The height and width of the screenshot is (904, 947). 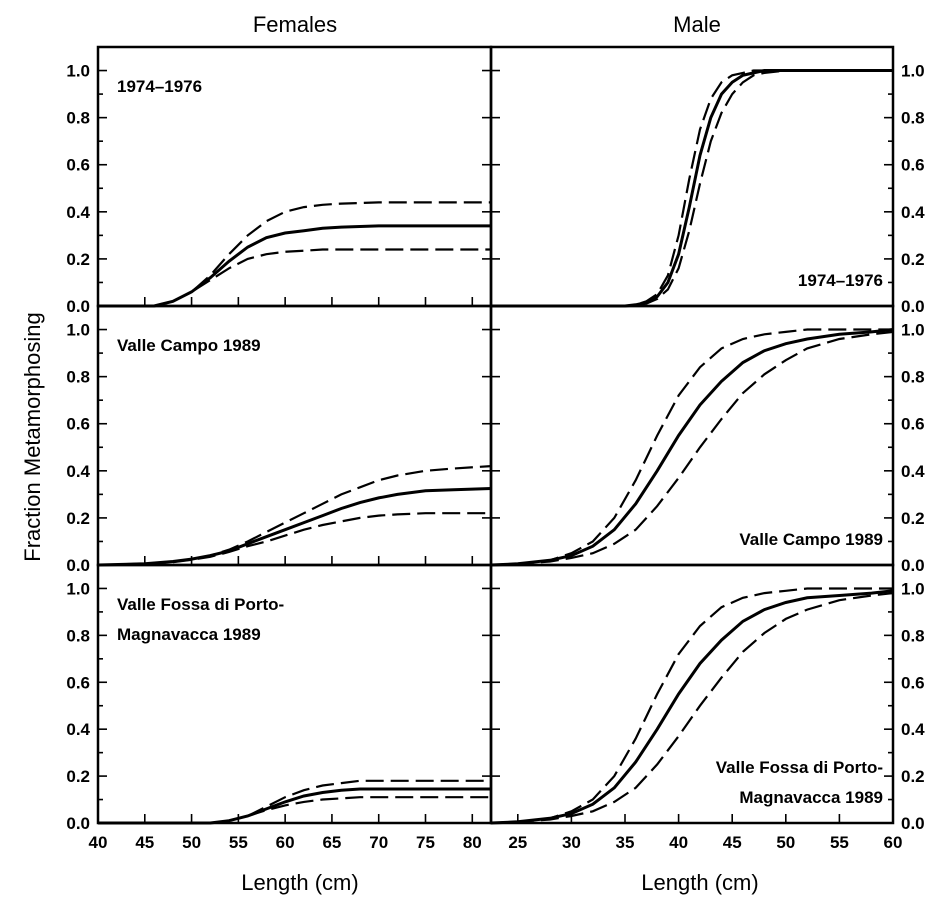 What do you see at coordinates (699, 882) in the screenshot?
I see `x-axis-title-male: Length (cm)` at bounding box center [699, 882].